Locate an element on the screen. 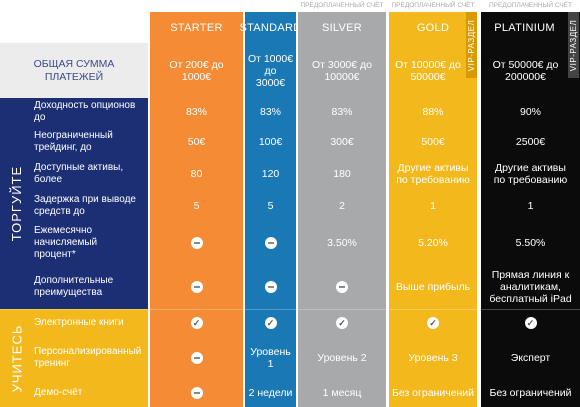  row-label-monthly-interest: Ежемесячно начисляемый процент* is located at coordinates (66, 242).